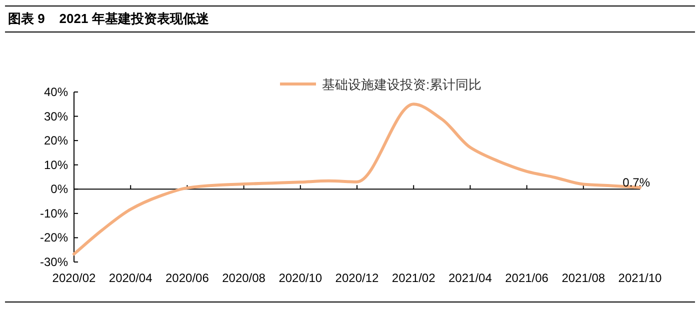 This screenshot has height=330, width=700. I want to click on legend-label: 基础设施建设投资:累计同比, so click(402, 84).